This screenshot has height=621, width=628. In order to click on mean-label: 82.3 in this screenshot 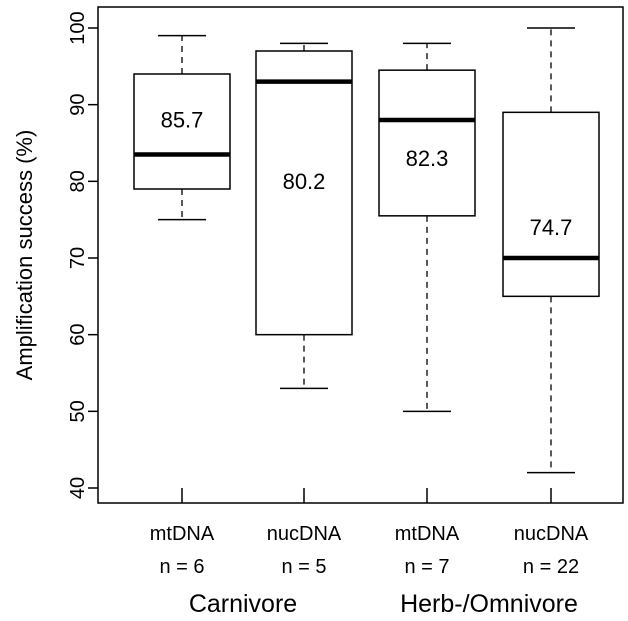, I will do `click(427, 158)`.